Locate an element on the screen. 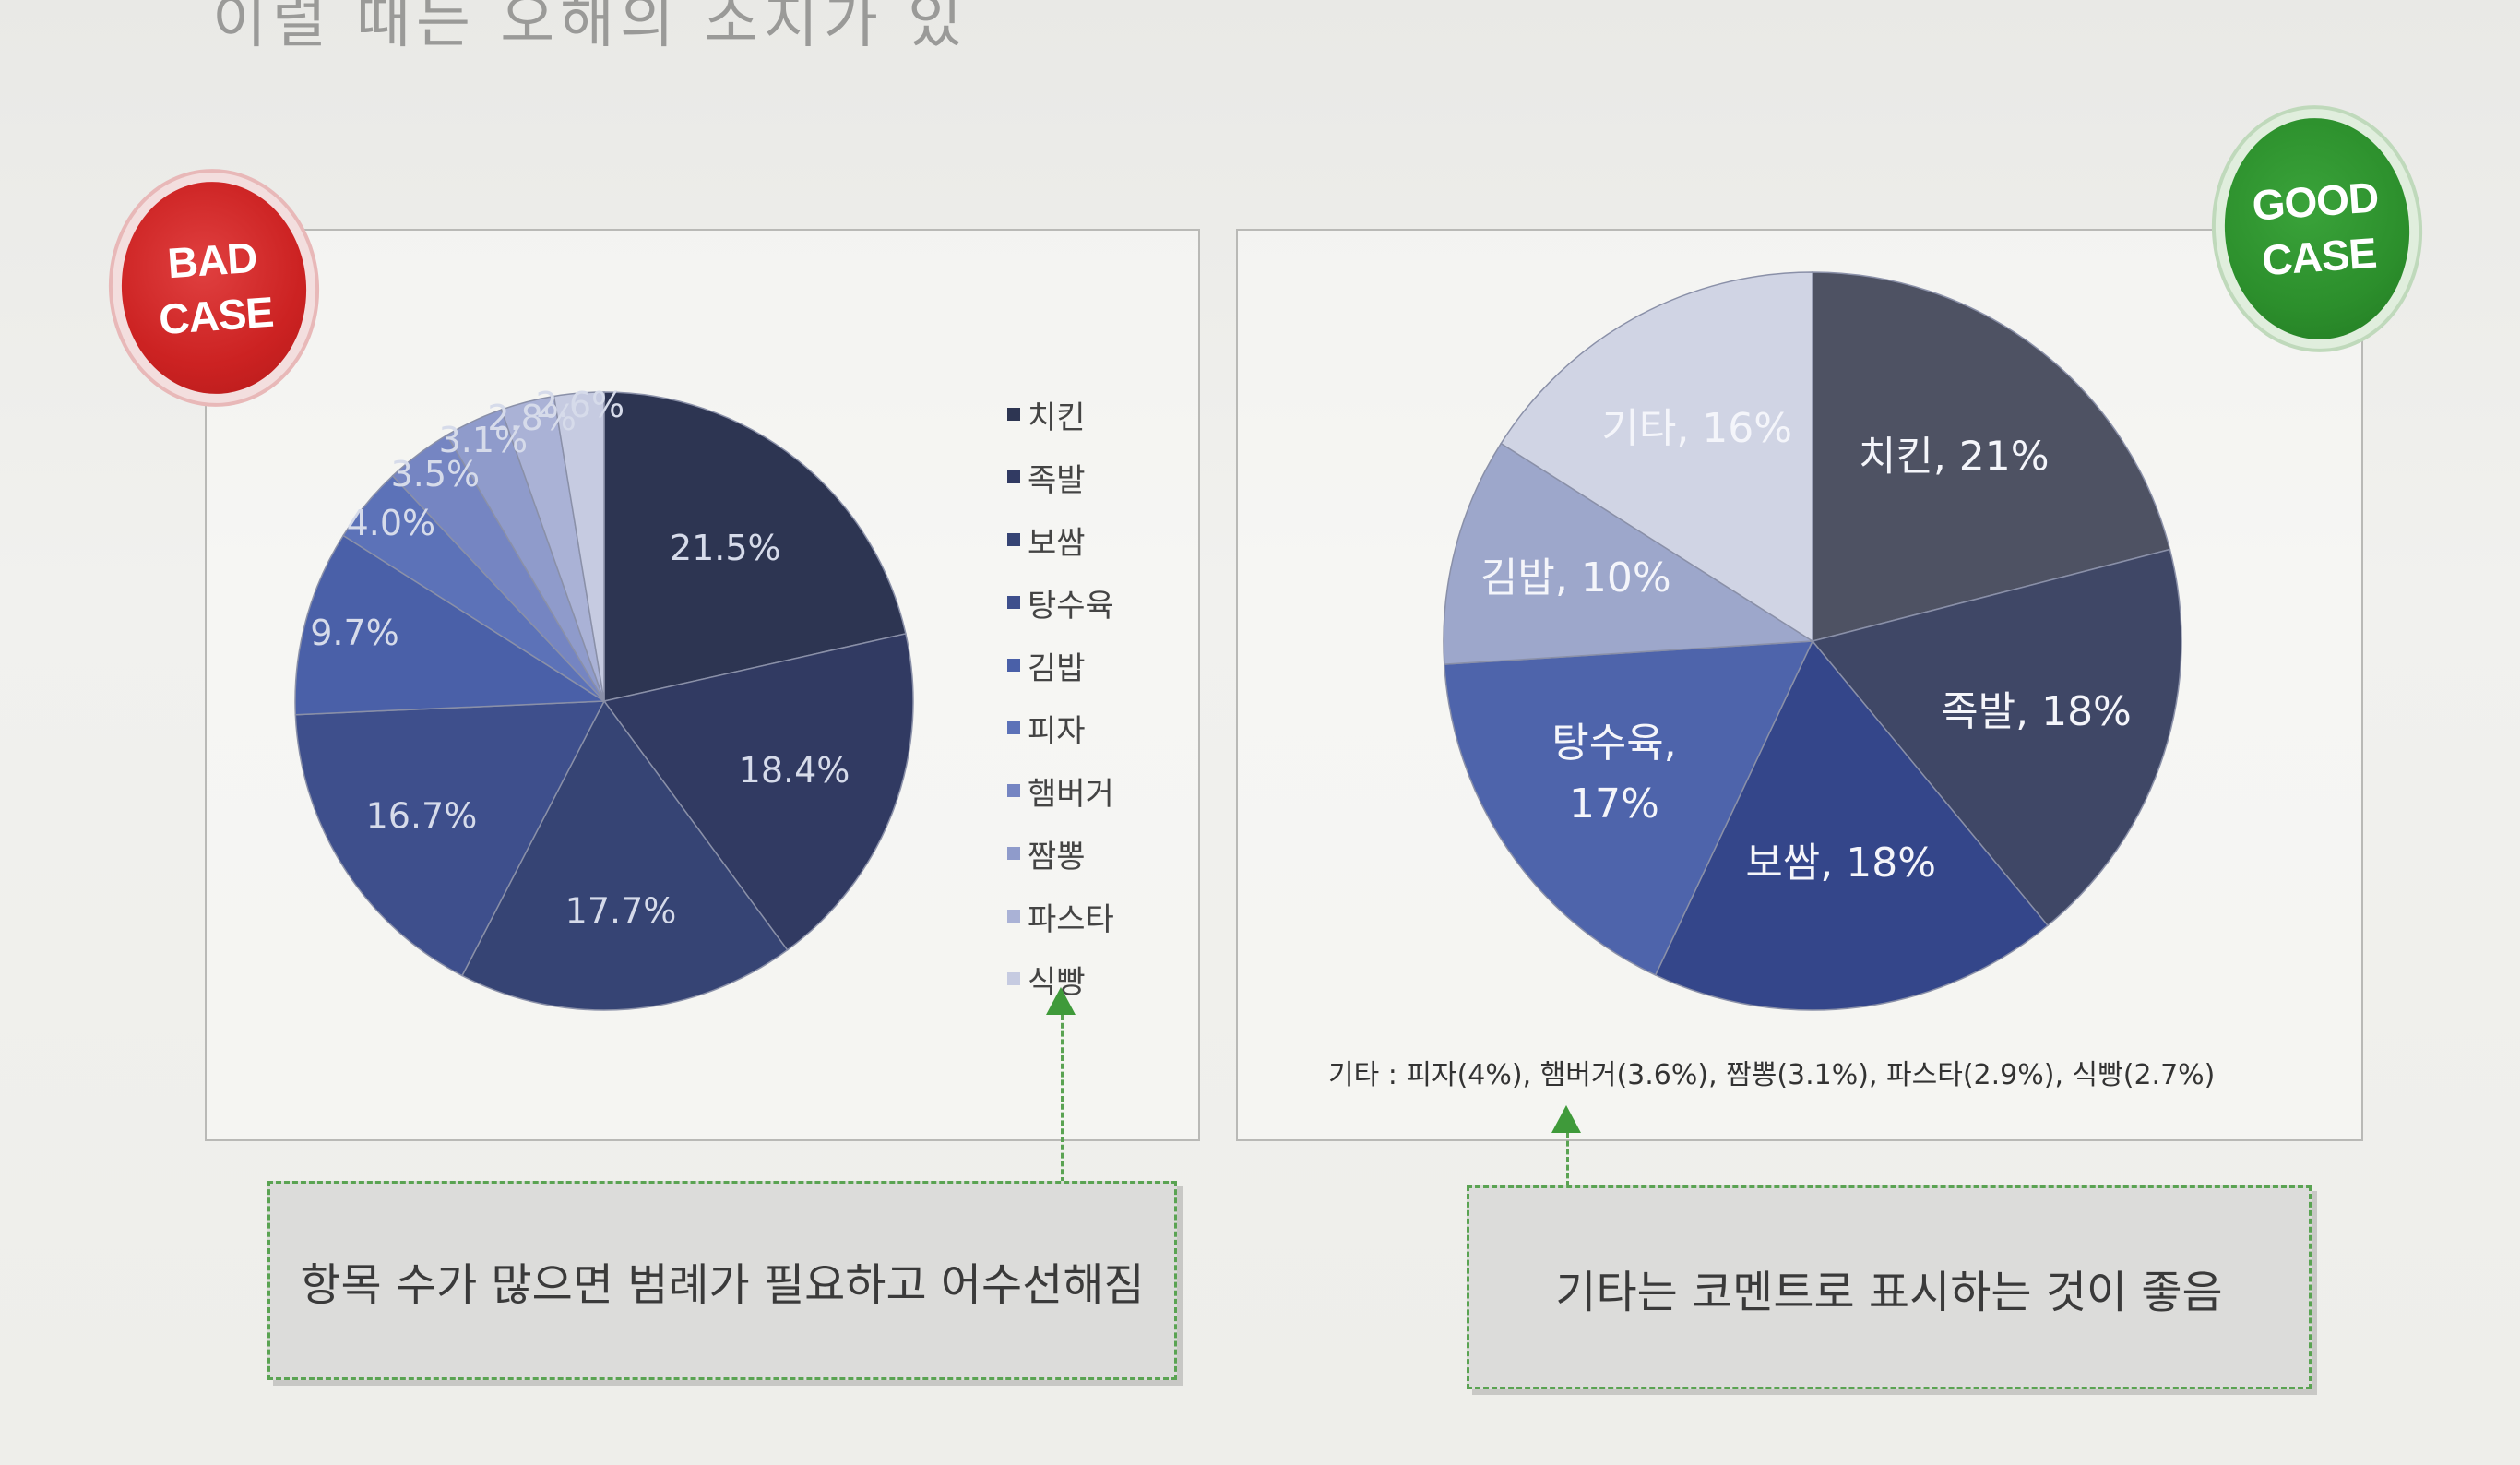 Image resolution: width=2520 pixels, height=1465 pixels. good-slice-label-2: 족발, 18% is located at coordinates (2036, 711).